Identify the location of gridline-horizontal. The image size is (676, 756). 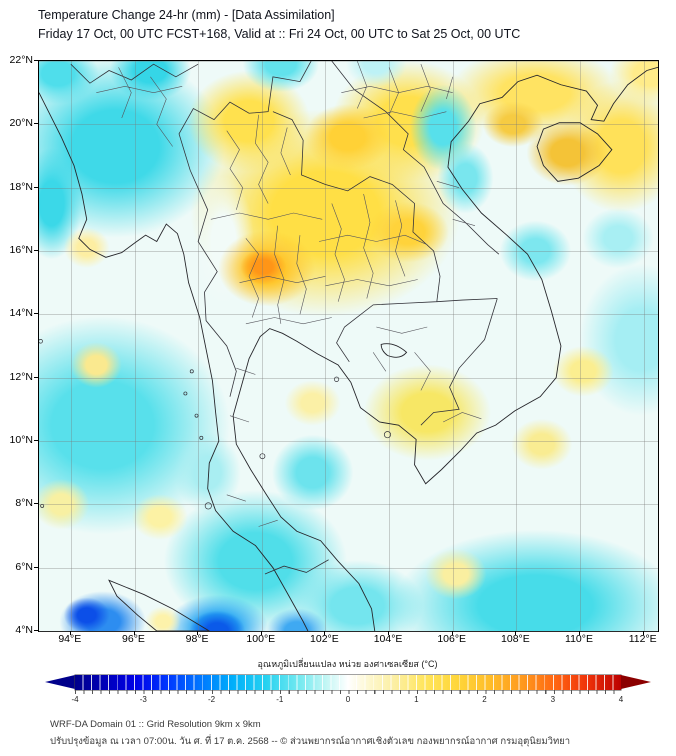
(348, 631).